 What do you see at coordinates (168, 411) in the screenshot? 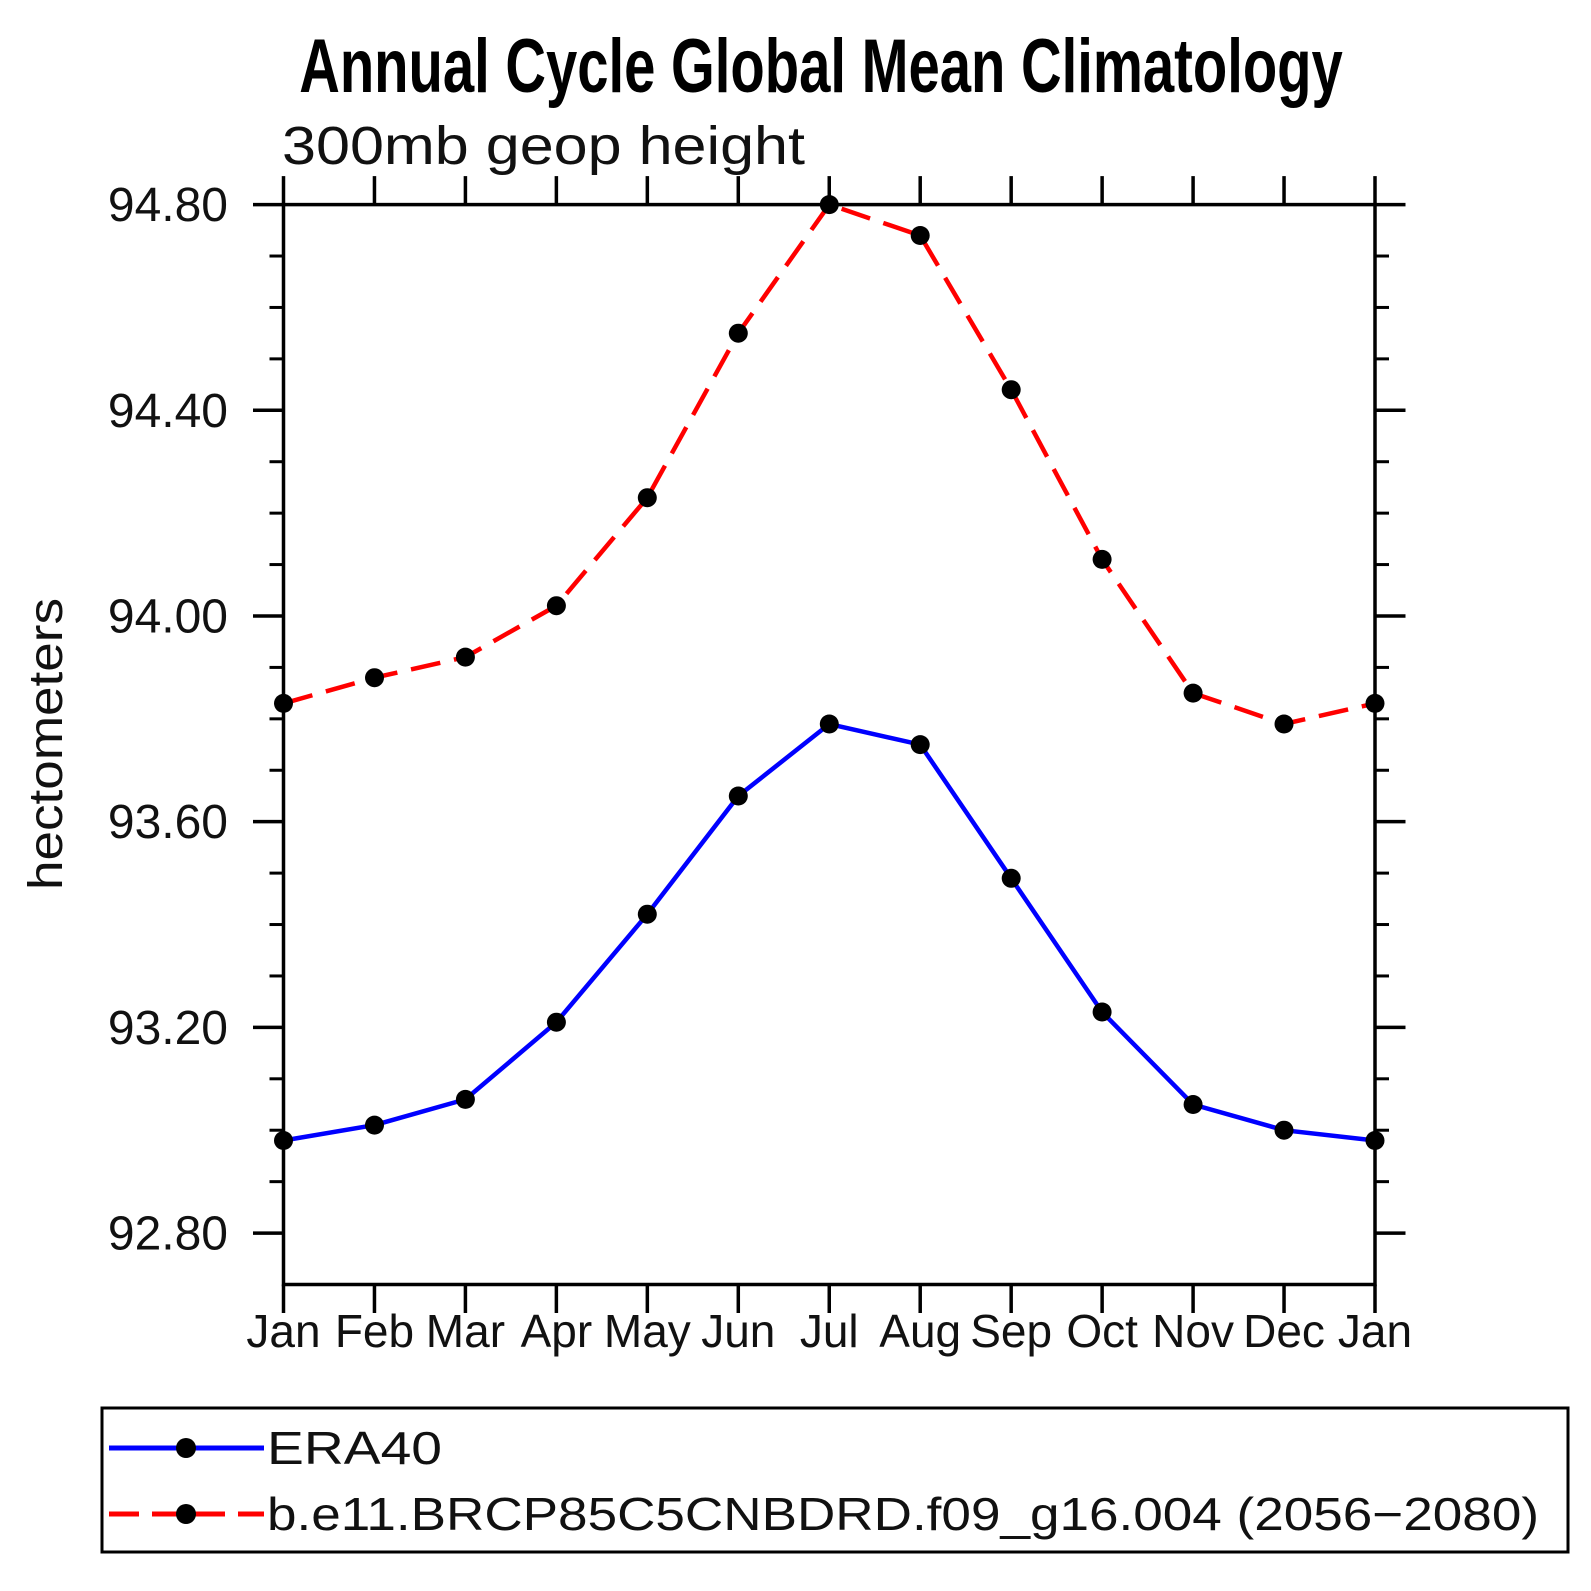
I see `y-tick-label: 94.40` at bounding box center [168, 411].